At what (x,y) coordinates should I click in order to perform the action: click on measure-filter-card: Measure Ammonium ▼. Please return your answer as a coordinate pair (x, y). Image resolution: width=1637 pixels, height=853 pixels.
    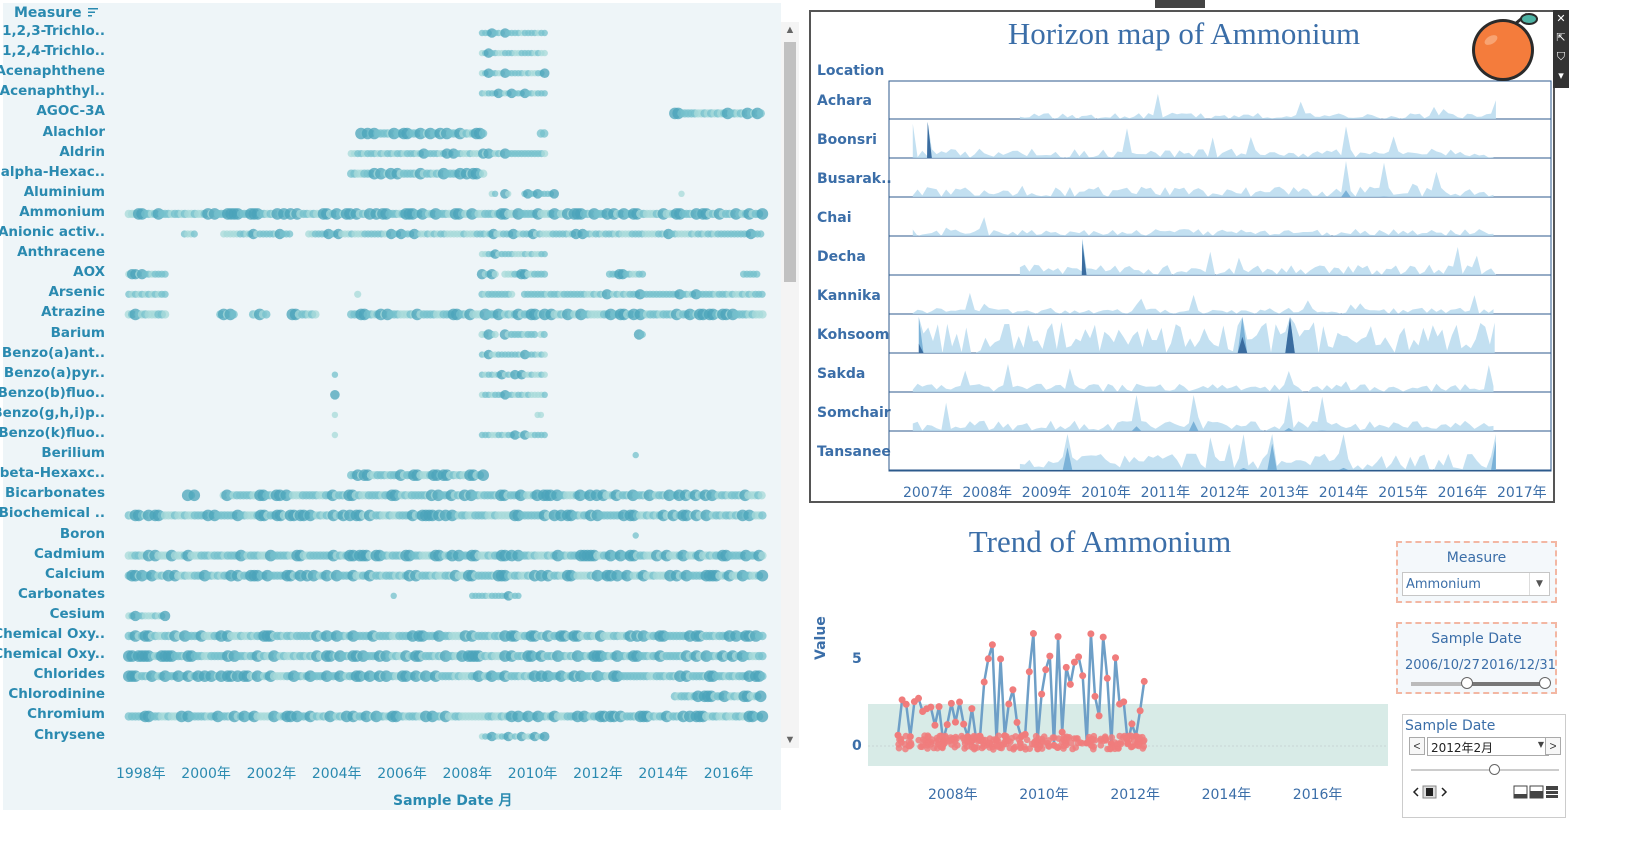
    Looking at the image, I should click on (1476, 572).